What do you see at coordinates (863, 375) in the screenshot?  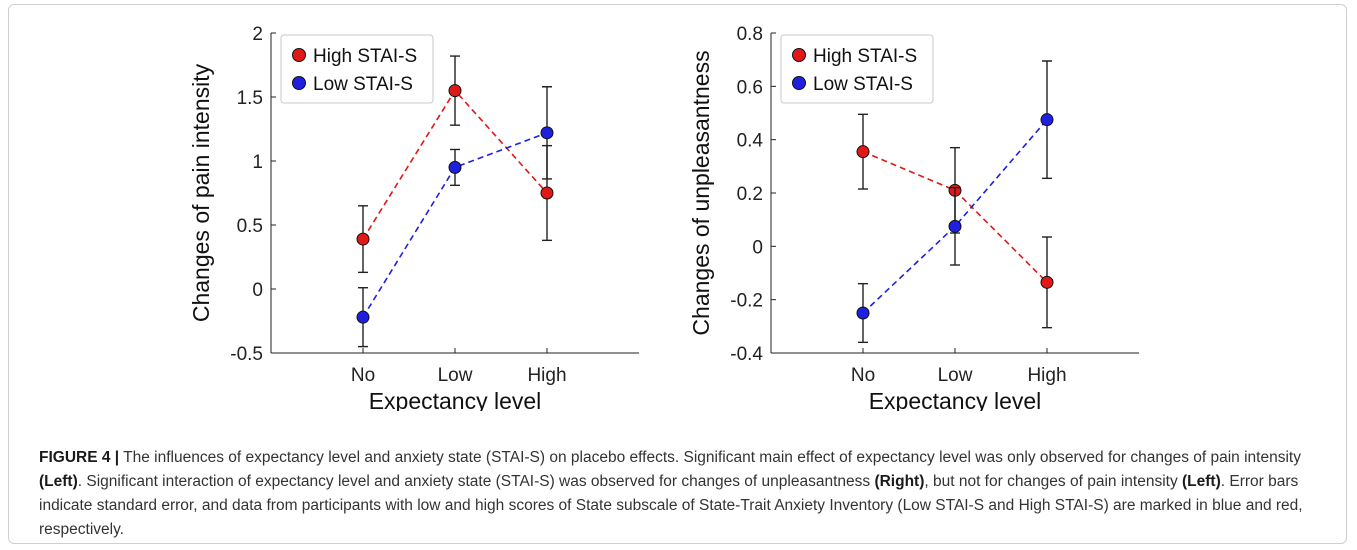 I see `c2-x-tick-label: No` at bounding box center [863, 375].